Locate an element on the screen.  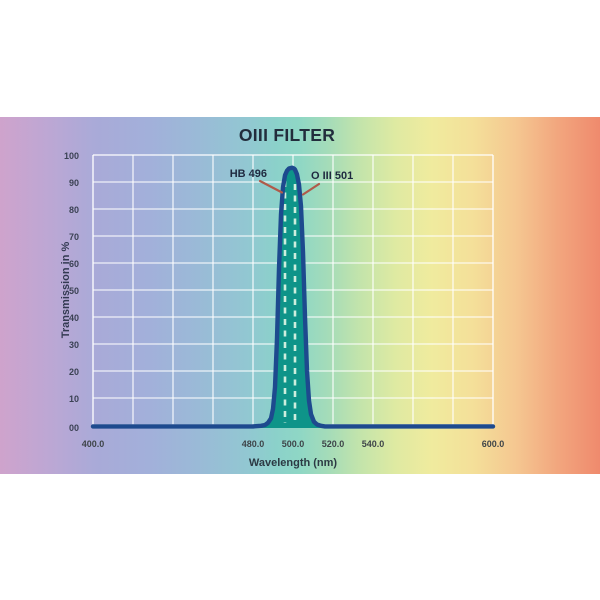
emission-line-markers is located at coordinates (290, 302).